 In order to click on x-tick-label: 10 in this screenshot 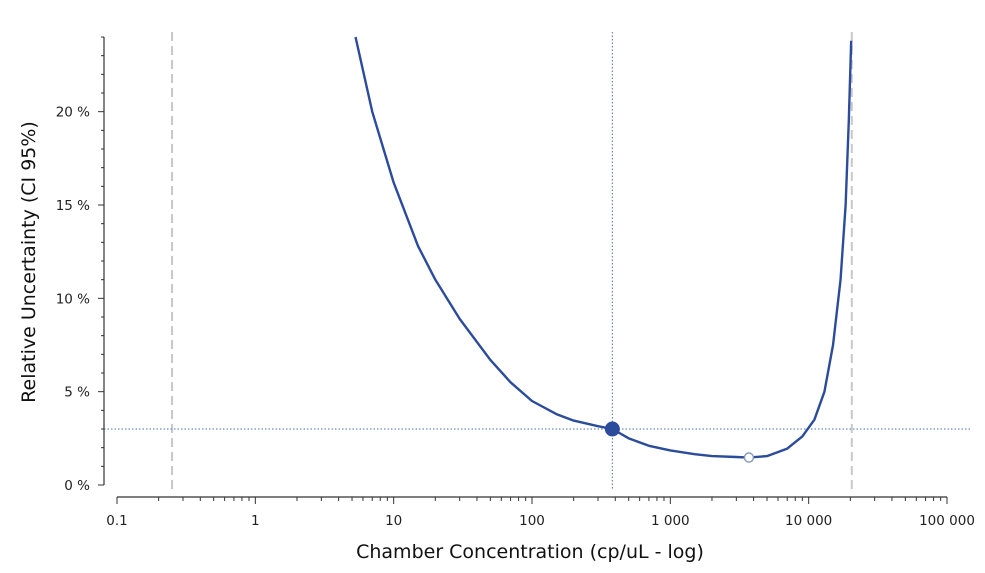, I will do `click(393, 521)`.